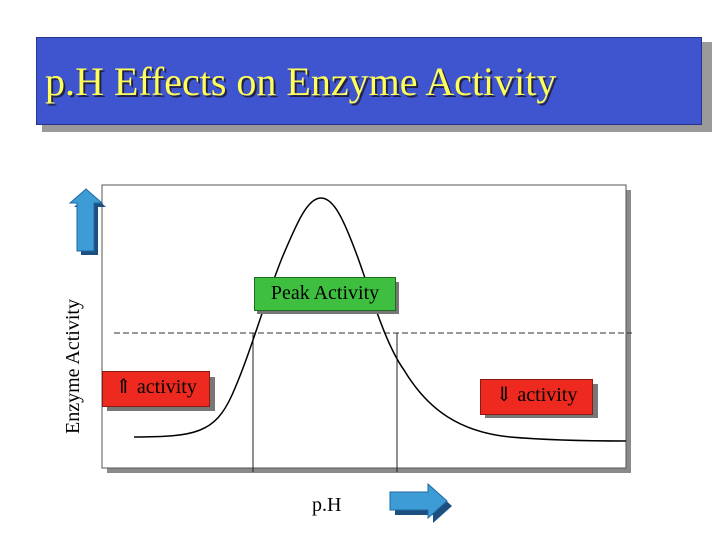  What do you see at coordinates (418, 501) in the screenshot?
I see `right-arrow-icon` at bounding box center [418, 501].